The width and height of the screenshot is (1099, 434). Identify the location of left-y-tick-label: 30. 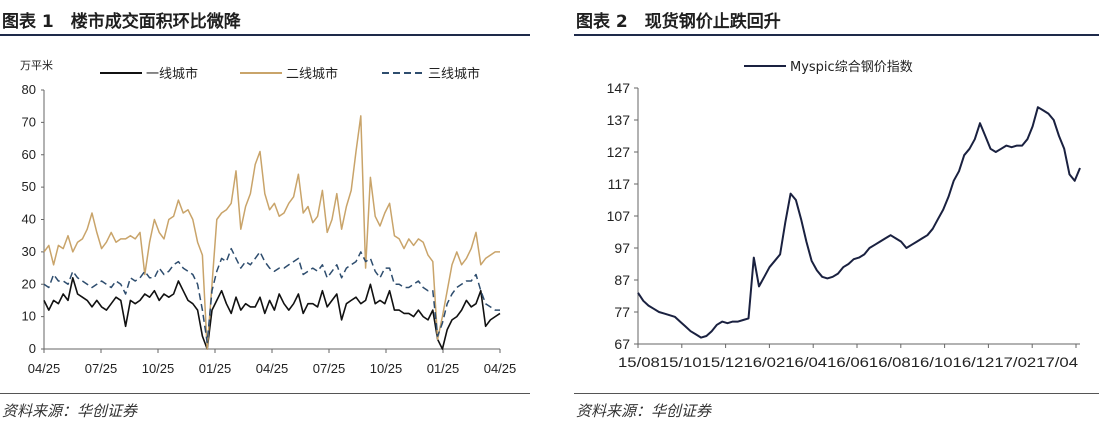
(29, 251).